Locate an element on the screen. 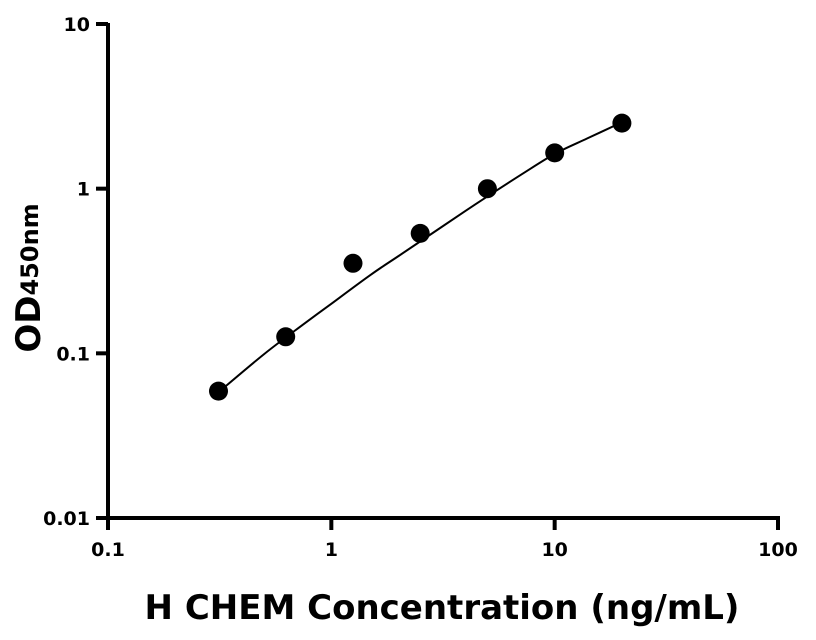 The height and width of the screenshot is (640, 816). x-tick-label: 100 is located at coordinates (778, 550).